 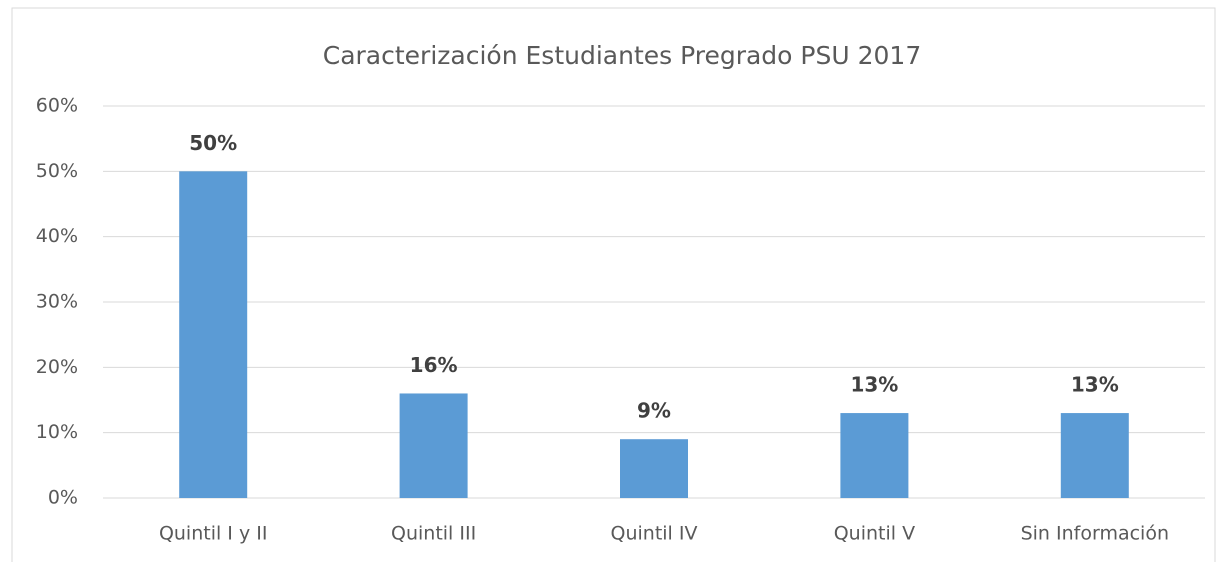 What do you see at coordinates (57, 302) in the screenshot?
I see `y-tick-label: 30%` at bounding box center [57, 302].